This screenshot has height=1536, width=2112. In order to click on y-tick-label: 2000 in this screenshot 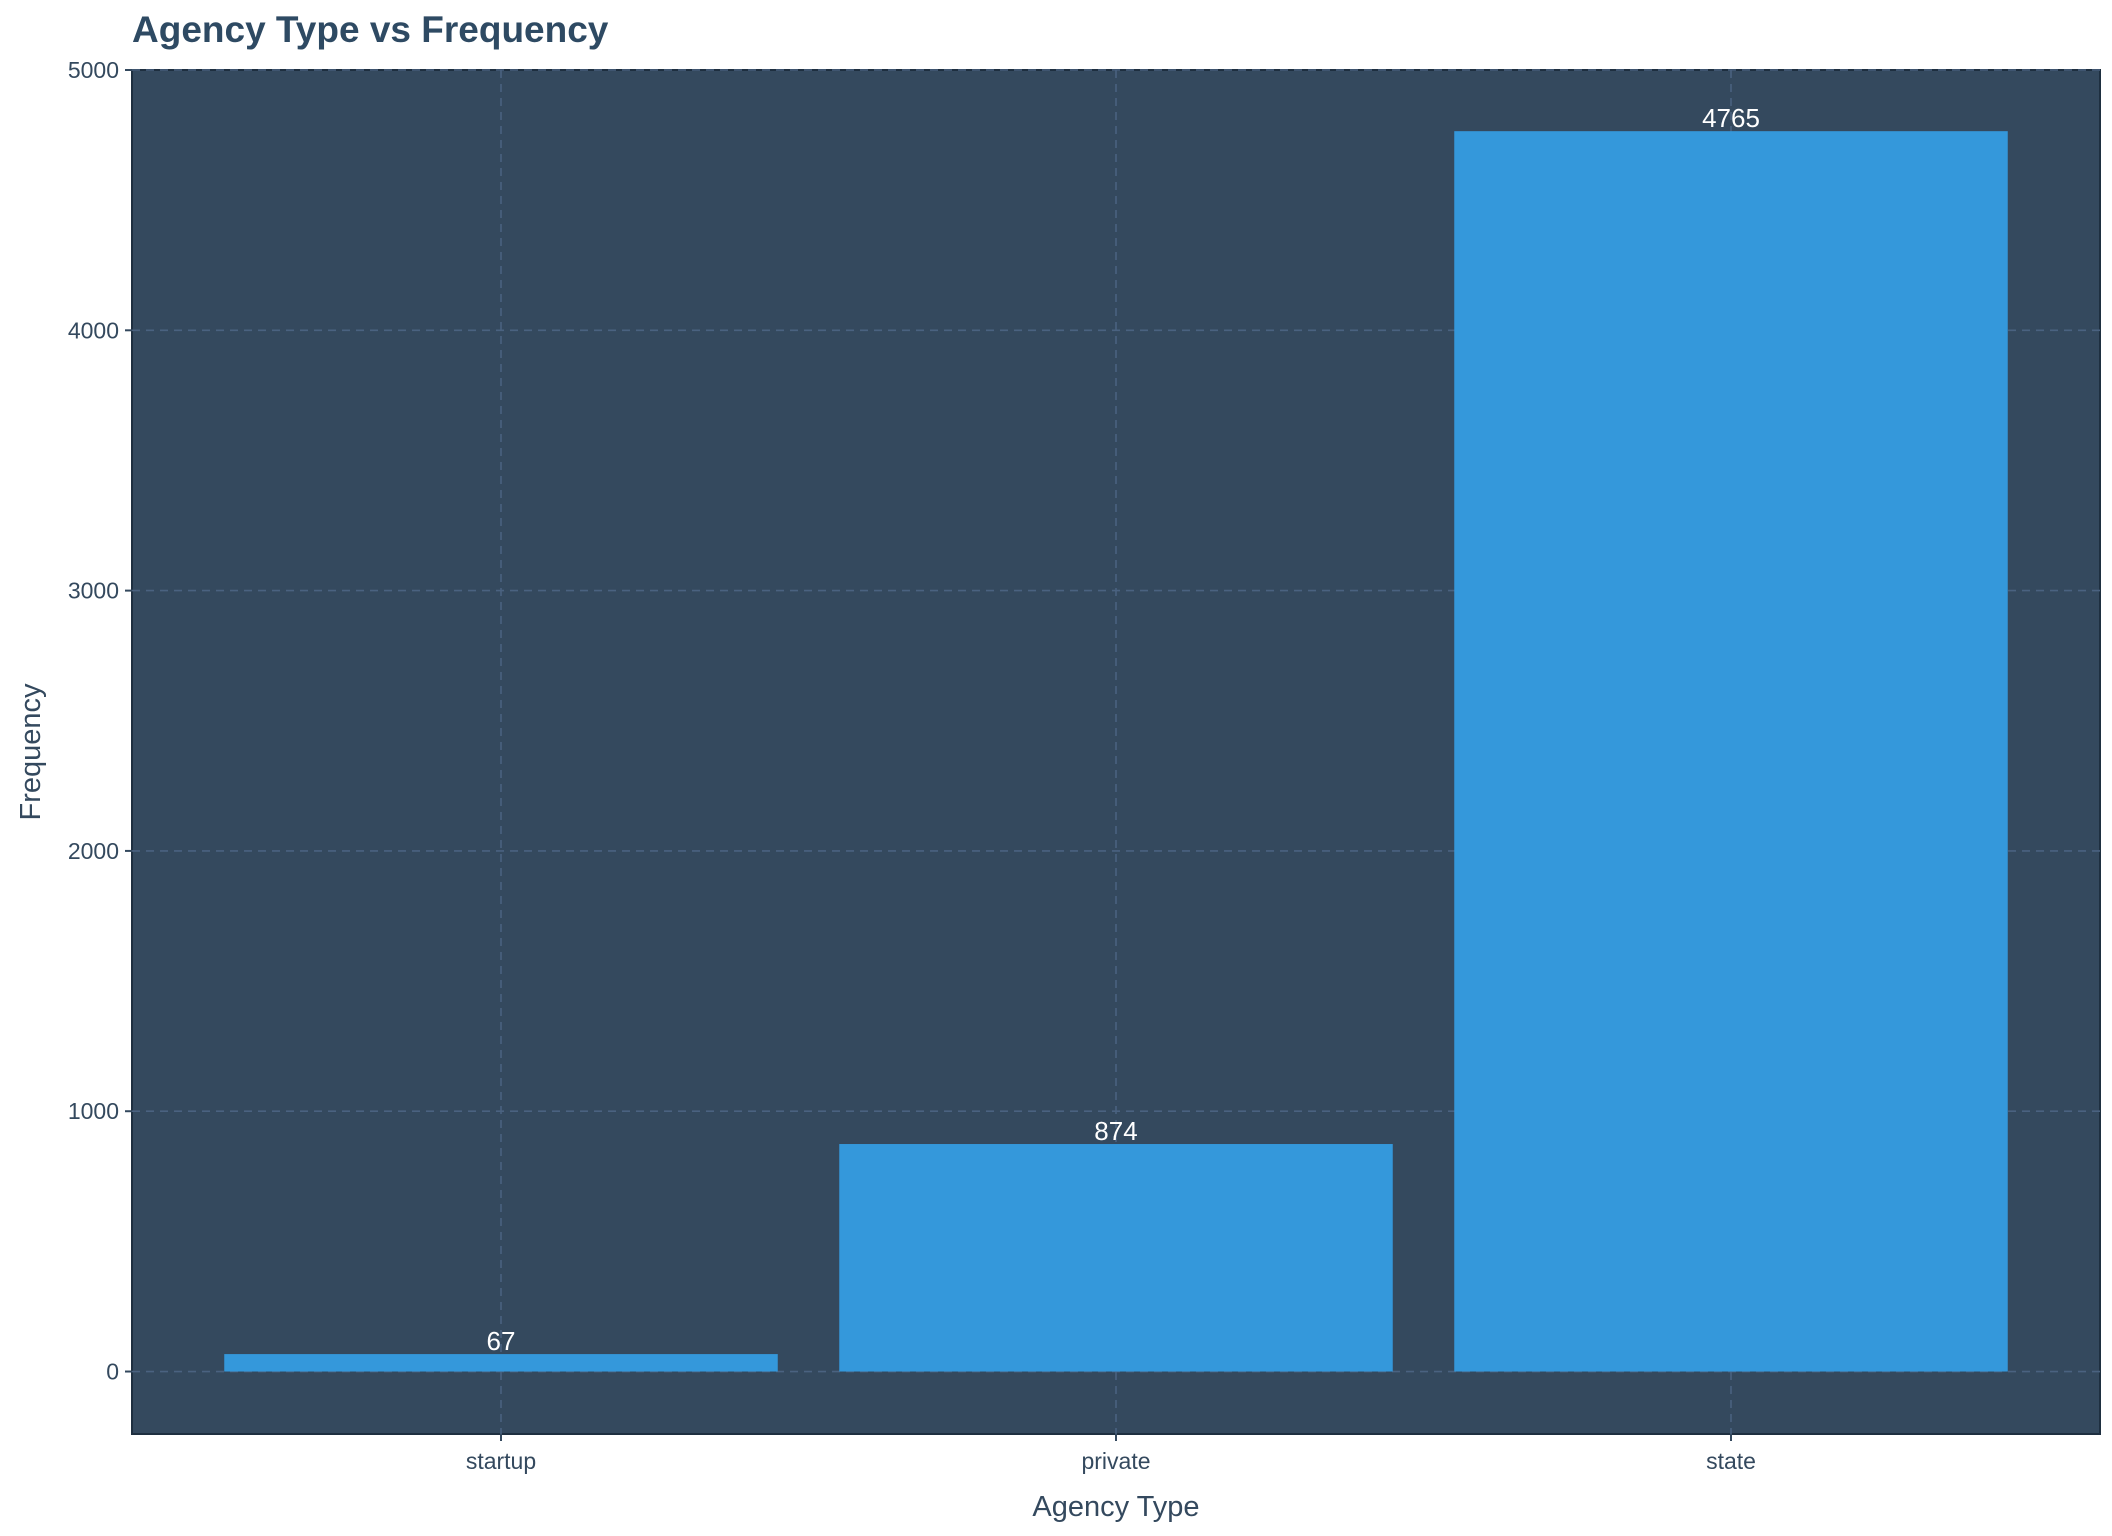, I will do `click(93, 851)`.